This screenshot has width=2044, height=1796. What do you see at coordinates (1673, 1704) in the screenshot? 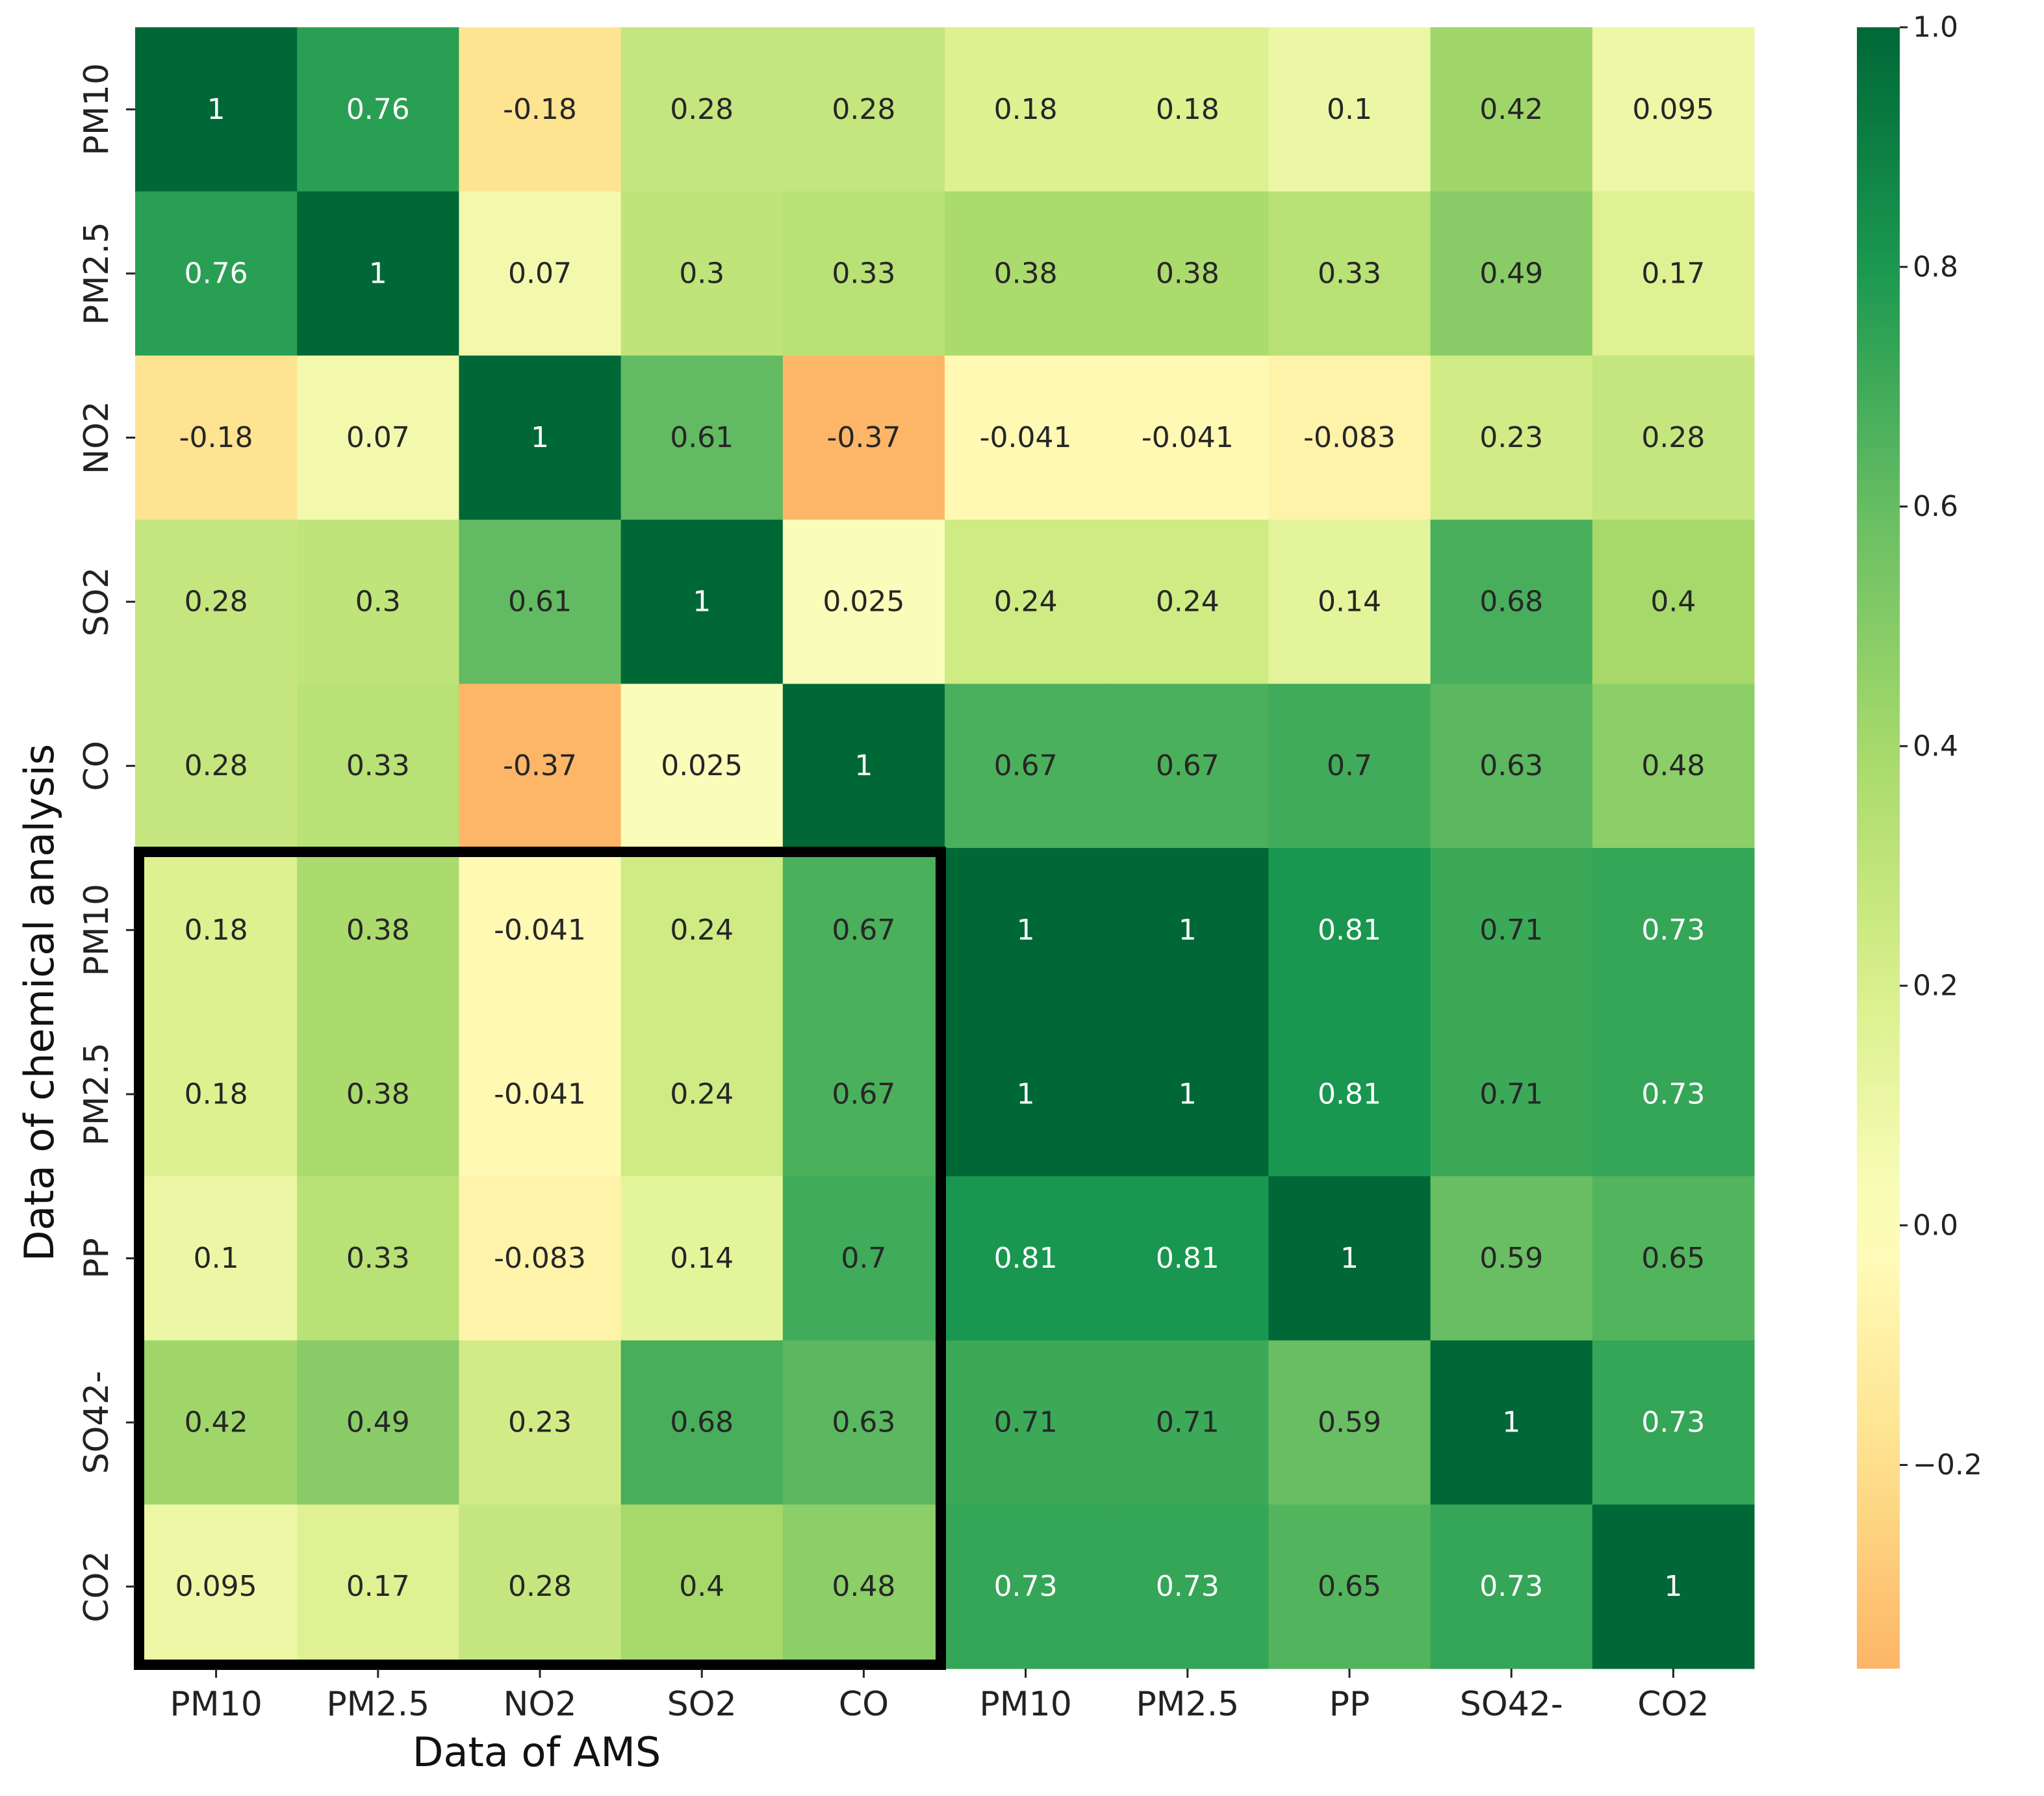
I see `x-tick-label: CO2` at bounding box center [1673, 1704].